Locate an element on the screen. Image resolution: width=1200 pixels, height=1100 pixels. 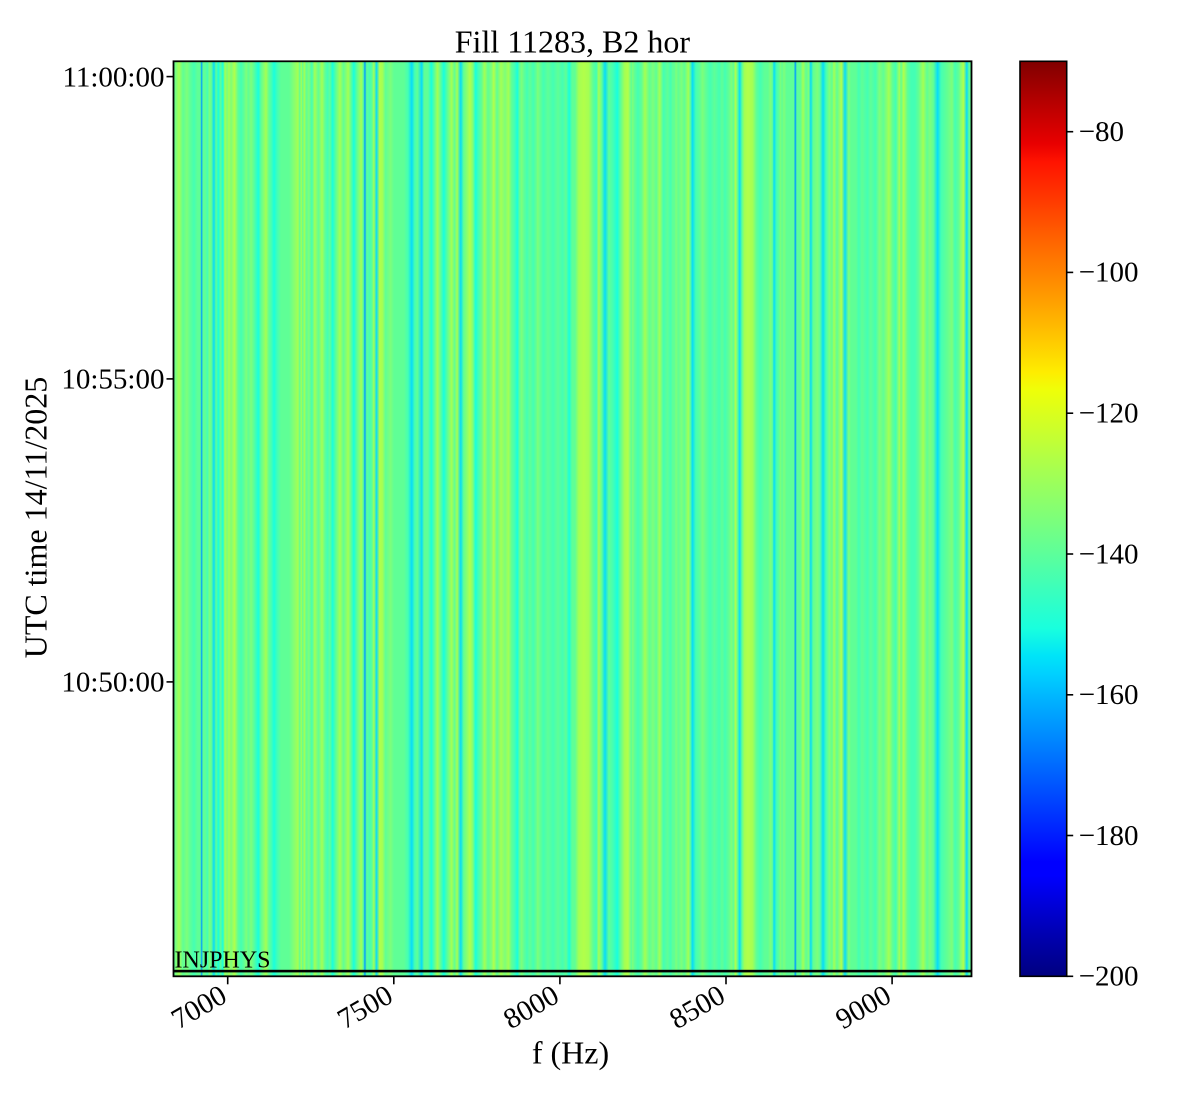
svg-text: −140 is located at coordinates (1109, 554).